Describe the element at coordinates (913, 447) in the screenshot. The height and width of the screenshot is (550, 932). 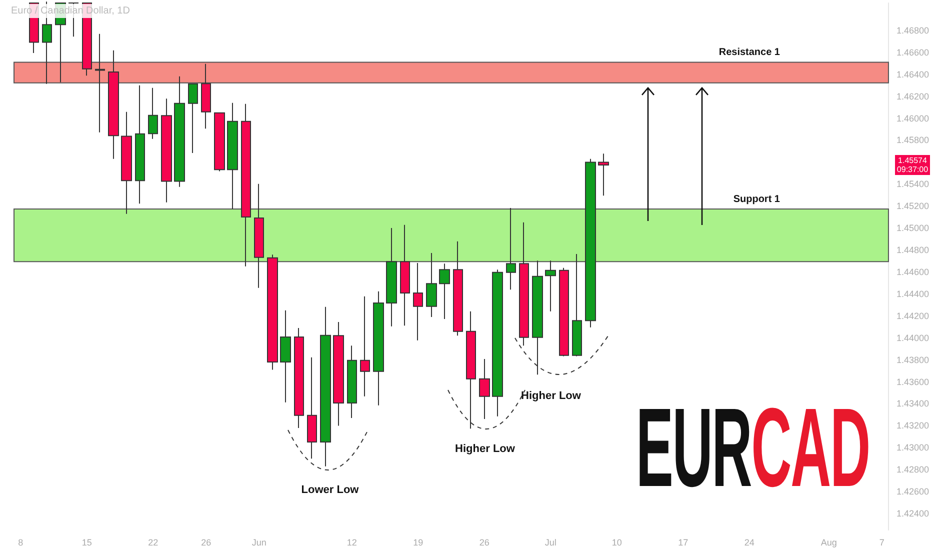
I see `y-tick-label: 1.43000` at that location.